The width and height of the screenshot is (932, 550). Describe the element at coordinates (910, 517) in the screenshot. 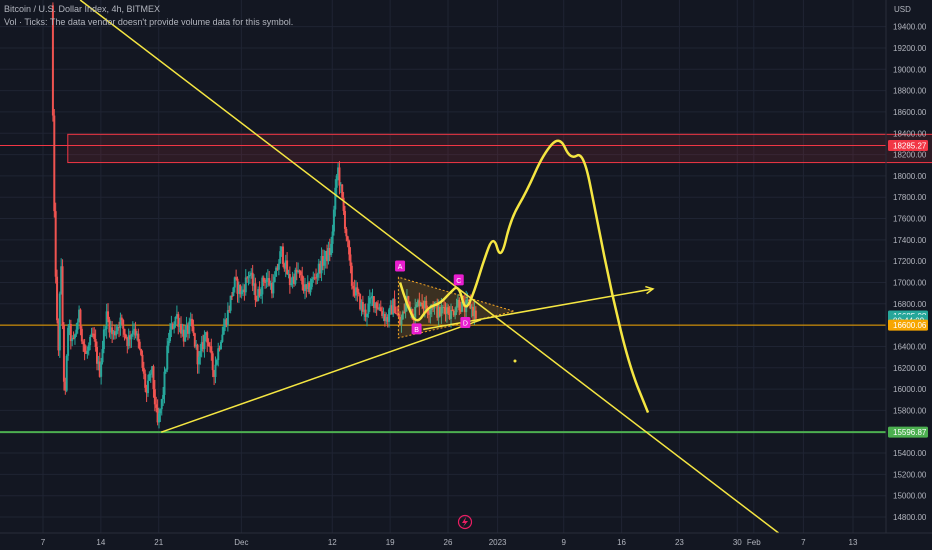

I see `price-tick-label: 14800.00` at that location.